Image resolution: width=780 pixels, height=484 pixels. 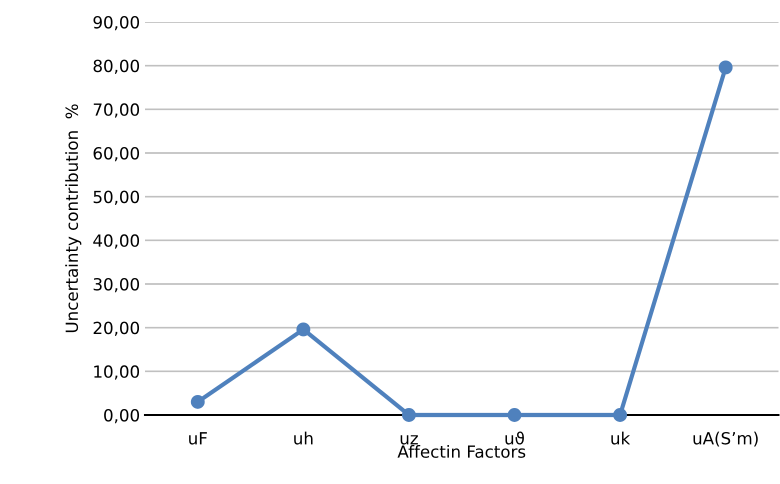 What do you see at coordinates (117, 372) in the screenshot?
I see `y-tick-label: 10,00` at bounding box center [117, 372].